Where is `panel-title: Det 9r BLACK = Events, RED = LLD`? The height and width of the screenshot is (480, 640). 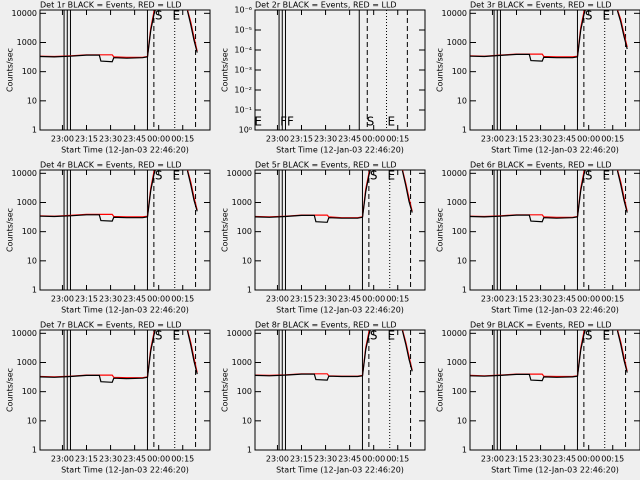
panel-title: Det 9r BLACK = Events, RED = LLD is located at coordinates (541, 325).